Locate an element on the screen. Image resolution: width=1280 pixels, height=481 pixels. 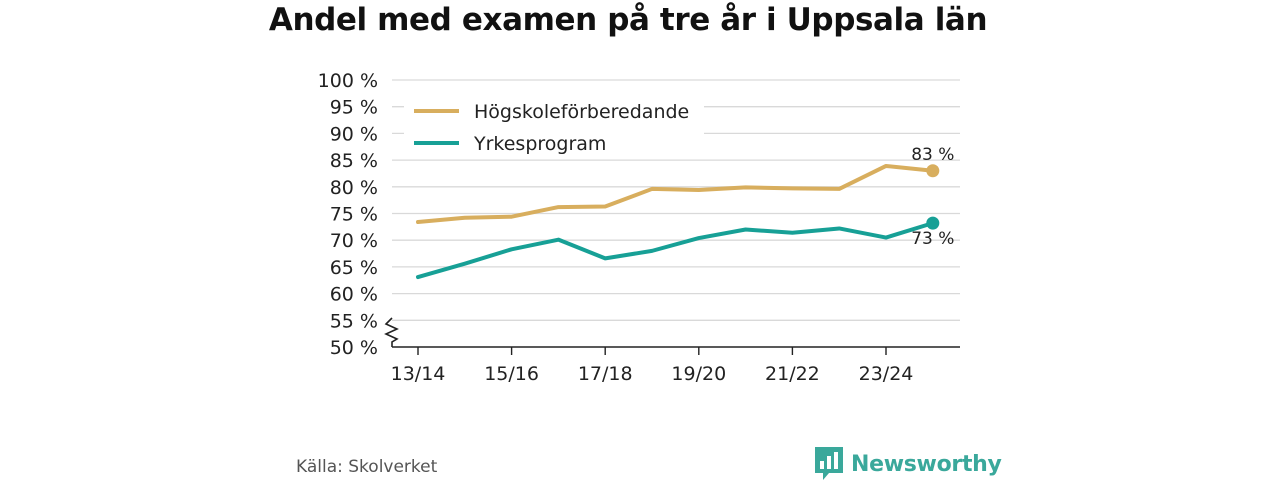
brand-name: Newsworthy is located at coordinates (926, 464).